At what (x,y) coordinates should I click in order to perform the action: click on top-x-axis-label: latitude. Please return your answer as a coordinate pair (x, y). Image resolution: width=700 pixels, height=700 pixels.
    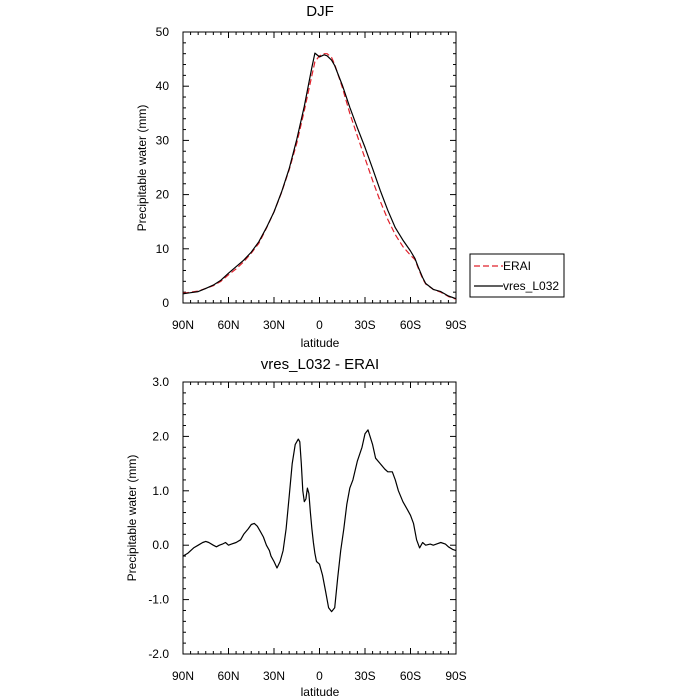
    Looking at the image, I should click on (320, 343).